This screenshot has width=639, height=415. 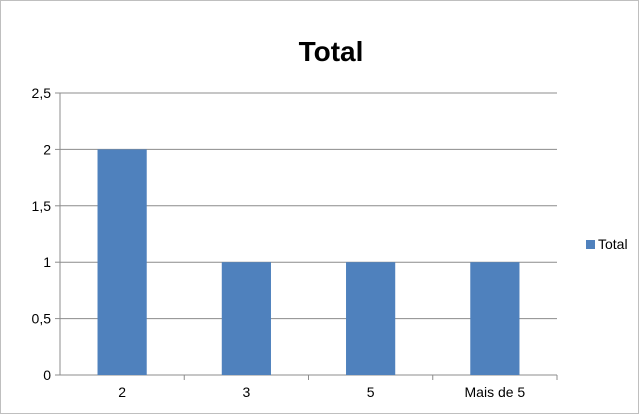 I want to click on y-tick-label: 2, so click(x=47, y=149).